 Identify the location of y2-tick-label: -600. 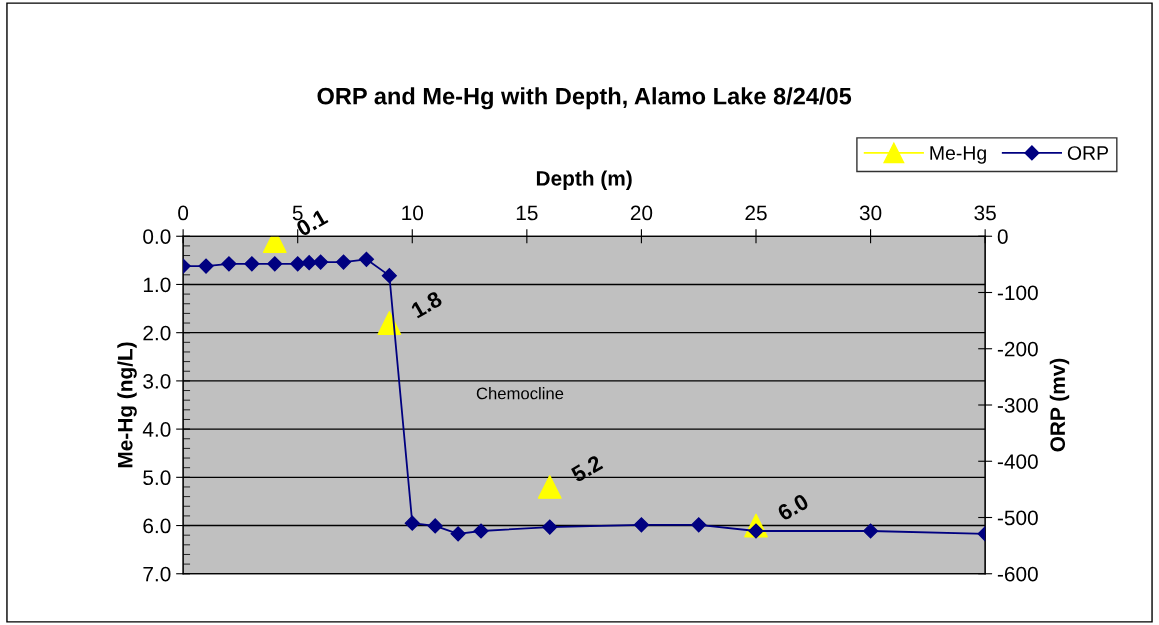
(1017, 574).